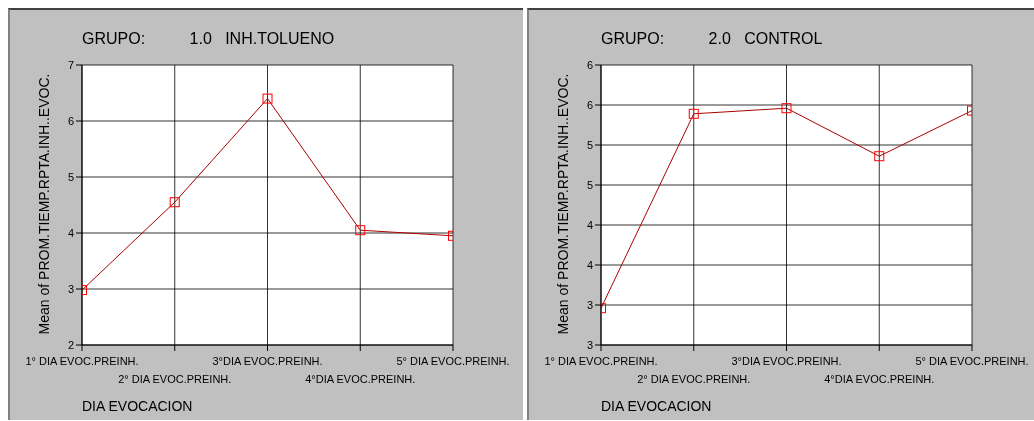  Describe the element at coordinates (712, 39) in the screenshot. I see `chart-title: GRUPO: 2.0 CONTROL` at that location.